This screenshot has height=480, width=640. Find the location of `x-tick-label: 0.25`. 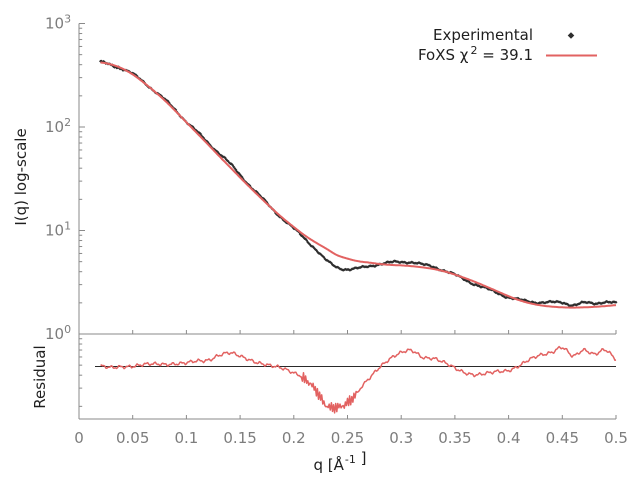

x-tick-label: 0.25 is located at coordinates (347, 438).